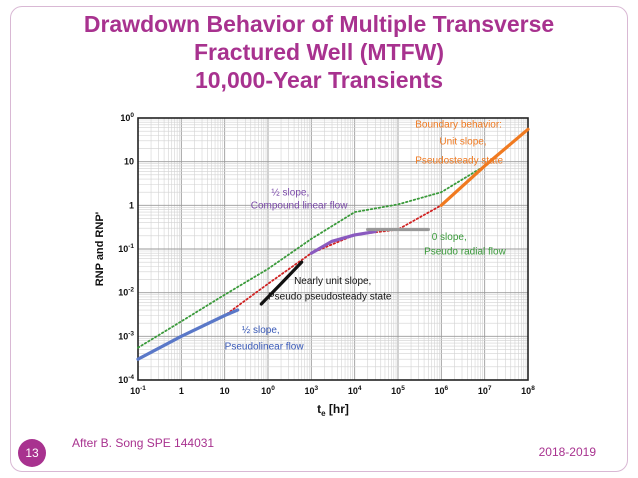 This screenshot has width=638, height=478. Describe the element at coordinates (319, 80) in the screenshot. I see `slide-title-line-3: 10,000-Year Transients` at that location.